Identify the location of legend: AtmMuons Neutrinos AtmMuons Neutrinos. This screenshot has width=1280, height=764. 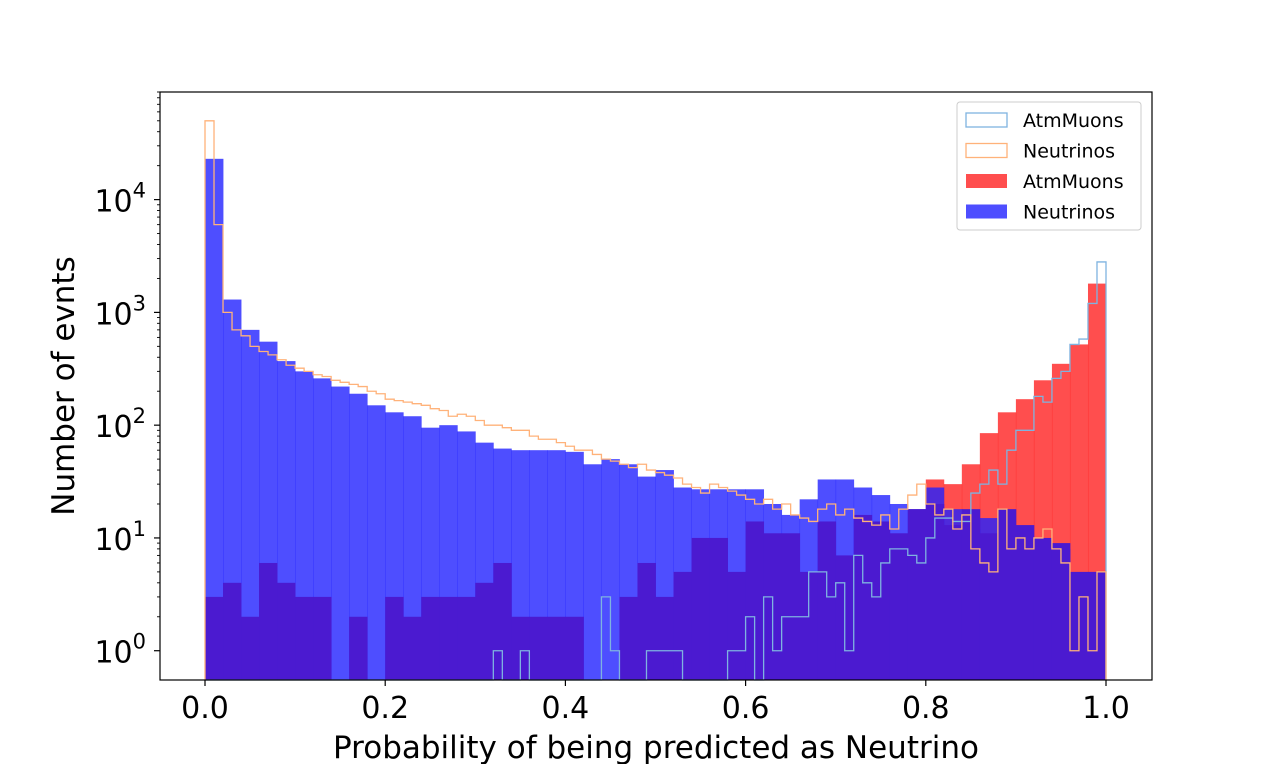
(1049, 166).